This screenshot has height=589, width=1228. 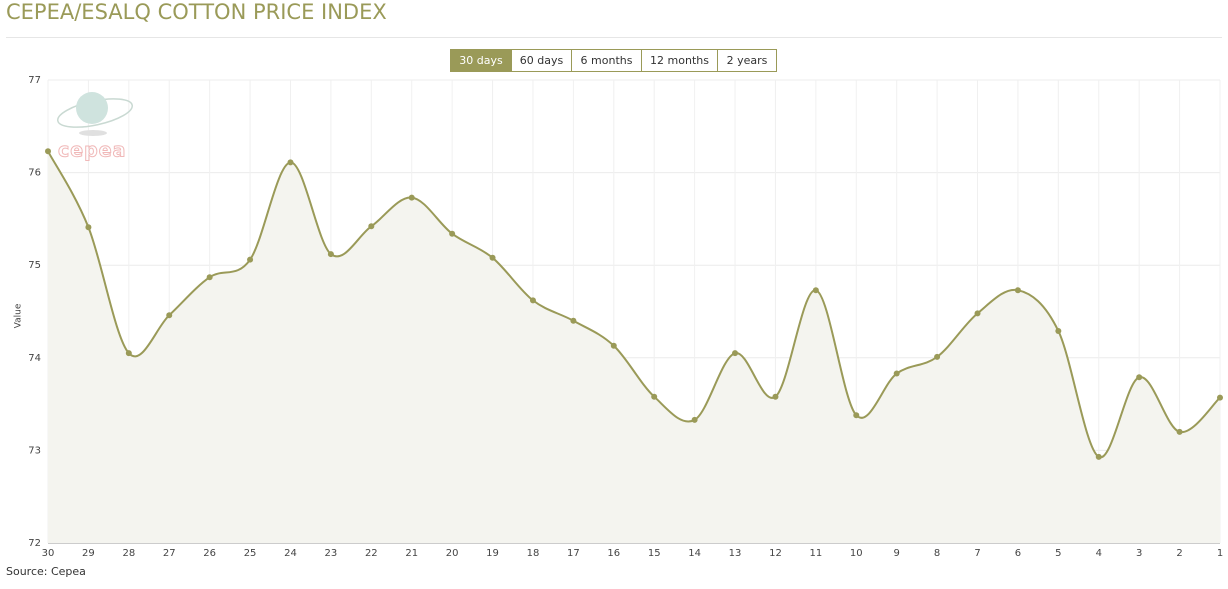 What do you see at coordinates (196, 12) in the screenshot?
I see `chart-title: CEPEA/ESALQ COTTON PRICE INDEX` at bounding box center [196, 12].